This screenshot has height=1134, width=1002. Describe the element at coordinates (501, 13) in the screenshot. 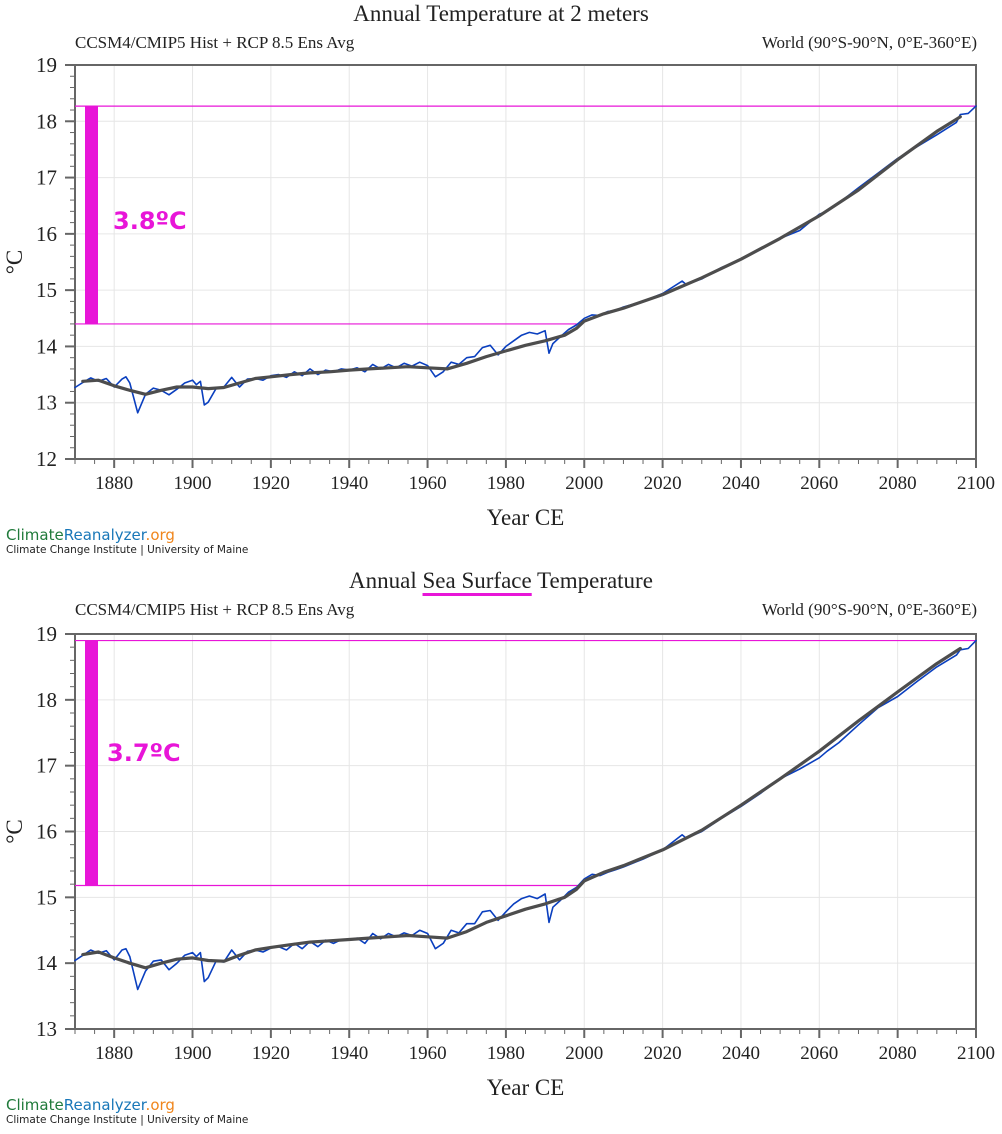

I see `chart-title: Annual Temperature at 2 meters` at that location.